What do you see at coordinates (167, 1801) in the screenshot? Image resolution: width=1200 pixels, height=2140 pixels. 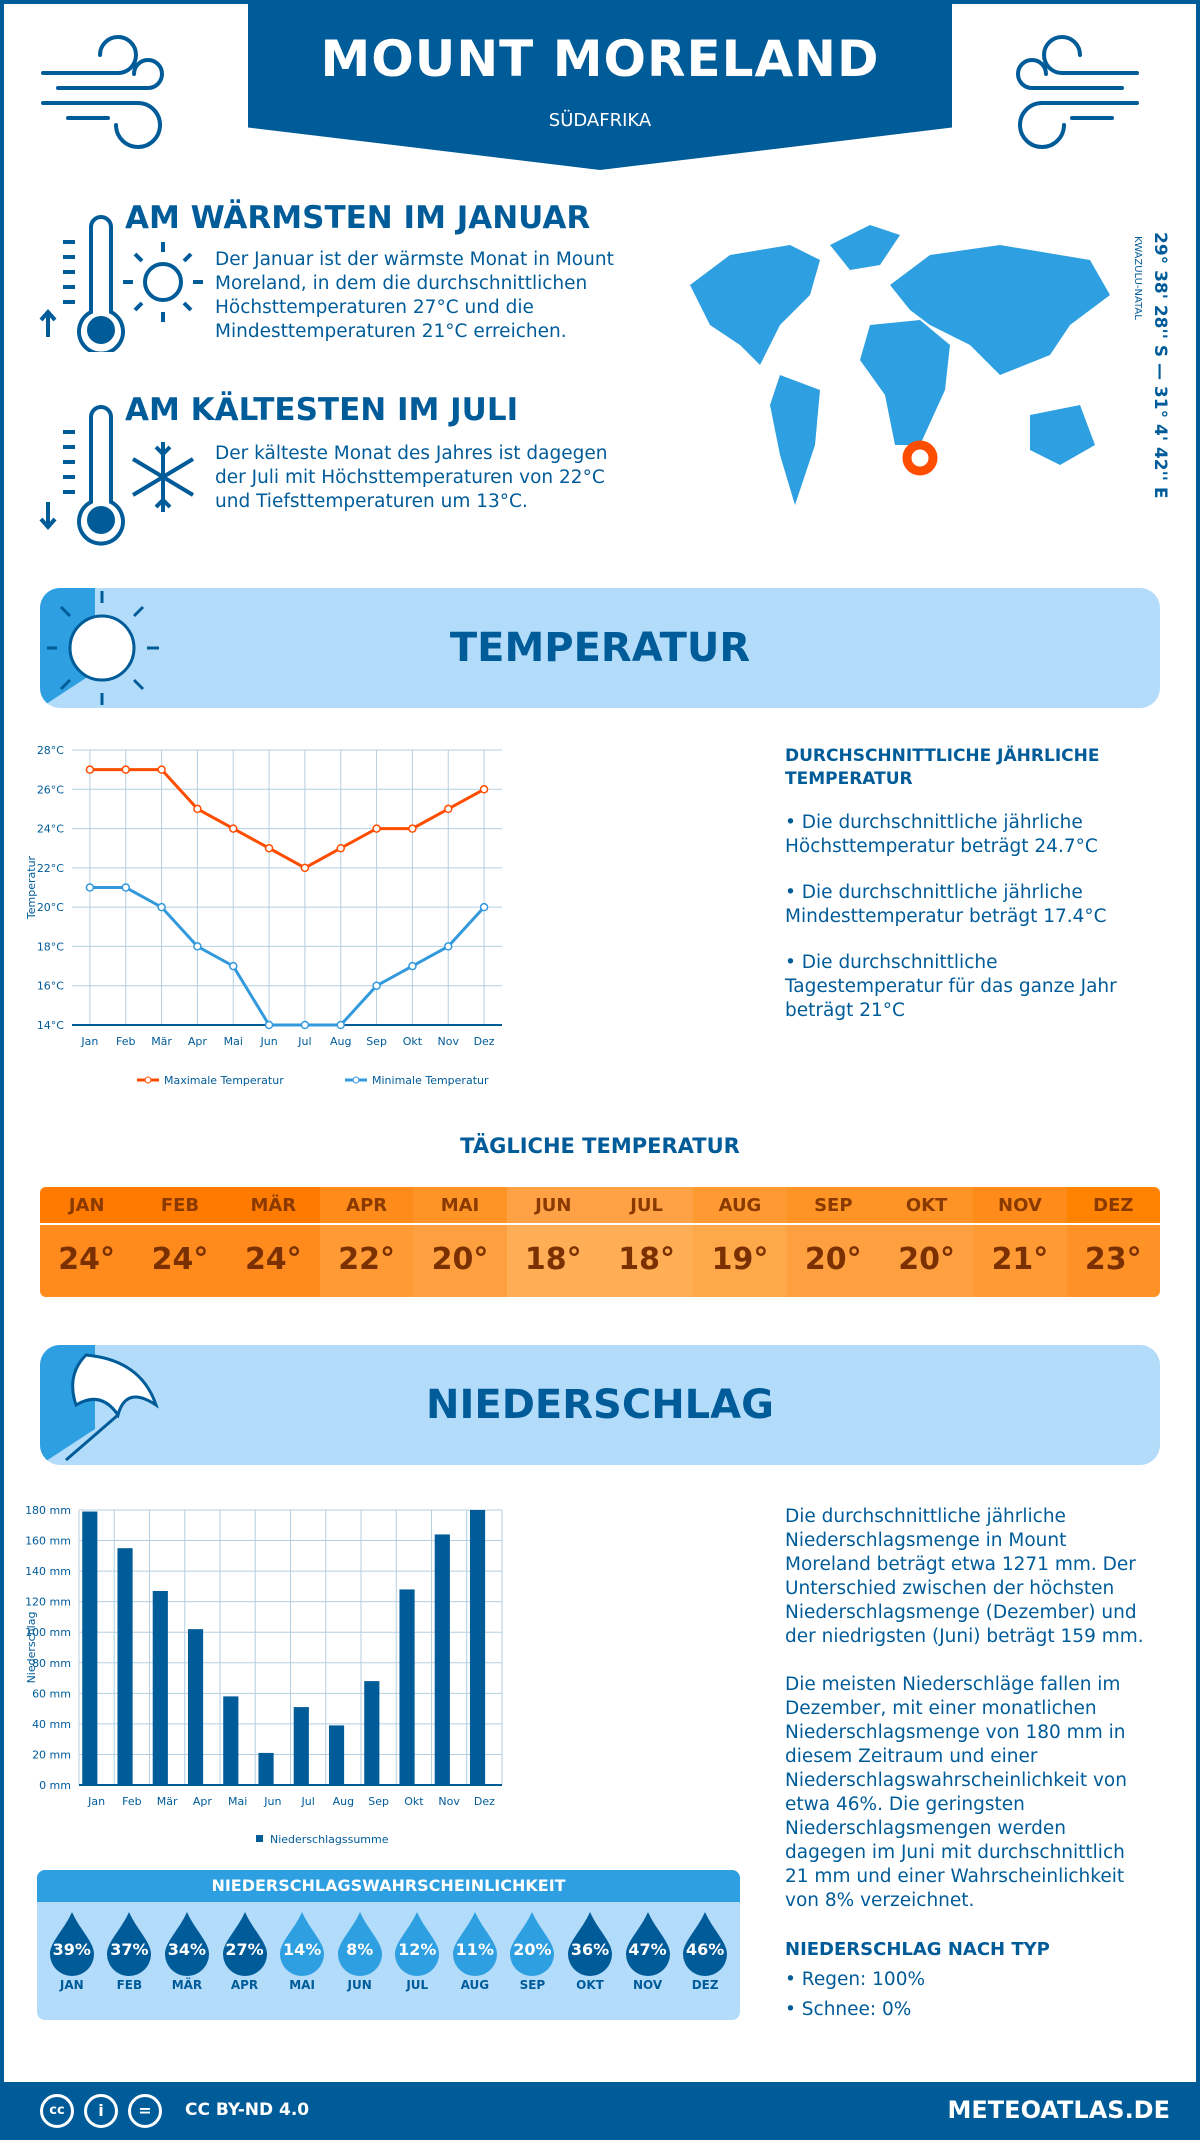 I see `x-tick-label: Mär` at bounding box center [167, 1801].